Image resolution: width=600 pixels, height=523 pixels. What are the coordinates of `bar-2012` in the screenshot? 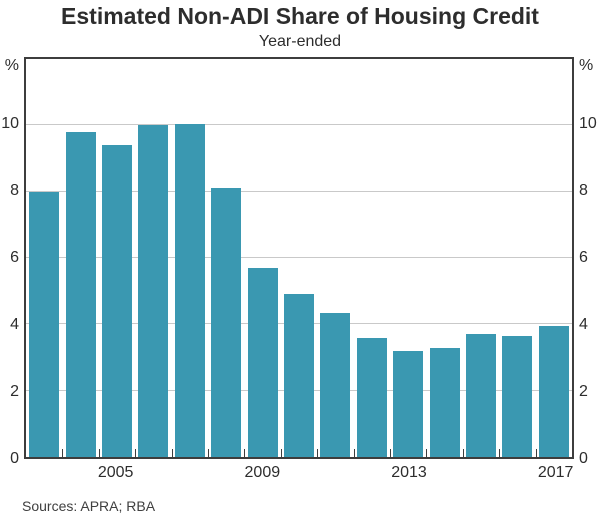 It's located at (371, 397).